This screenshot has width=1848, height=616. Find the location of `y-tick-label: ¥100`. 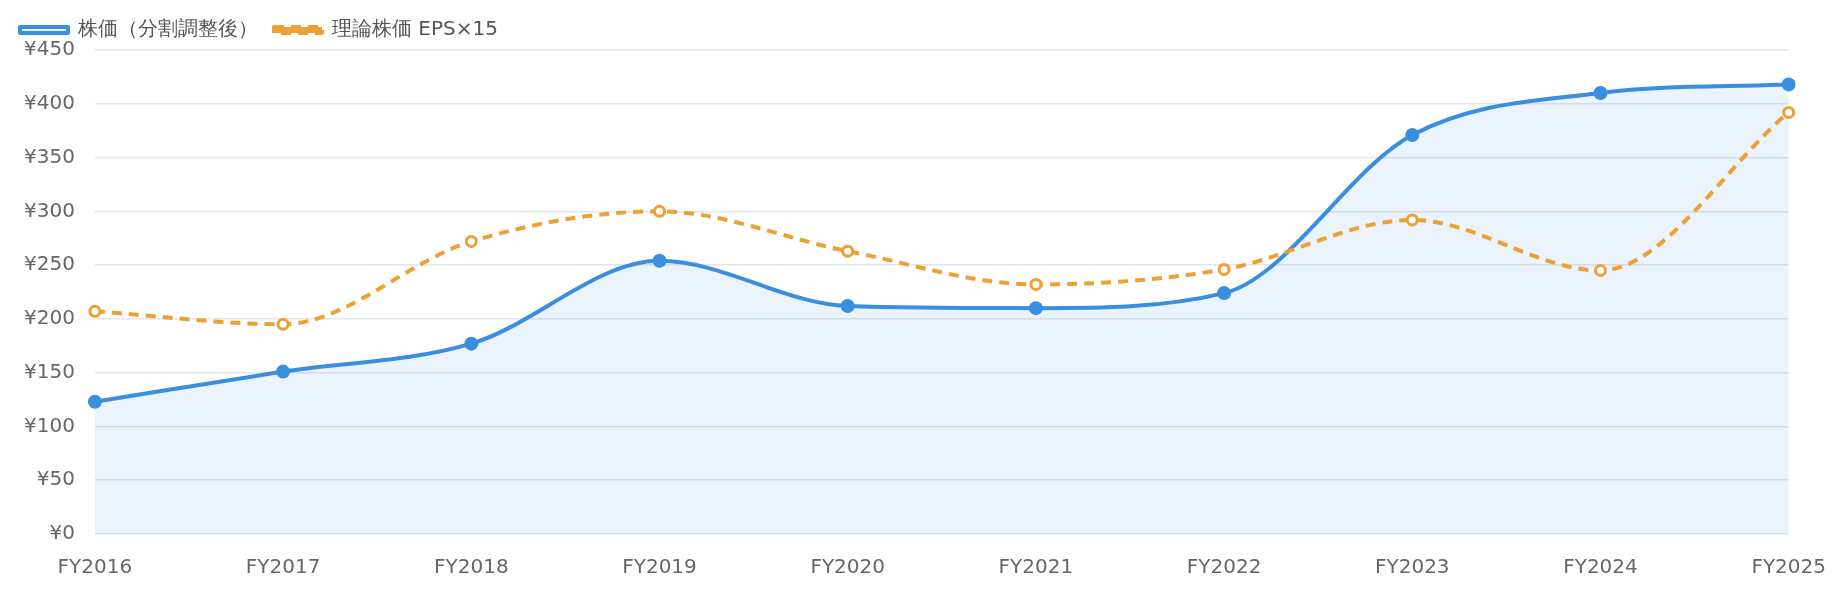

y-tick-label: ¥100 is located at coordinates (49, 424).